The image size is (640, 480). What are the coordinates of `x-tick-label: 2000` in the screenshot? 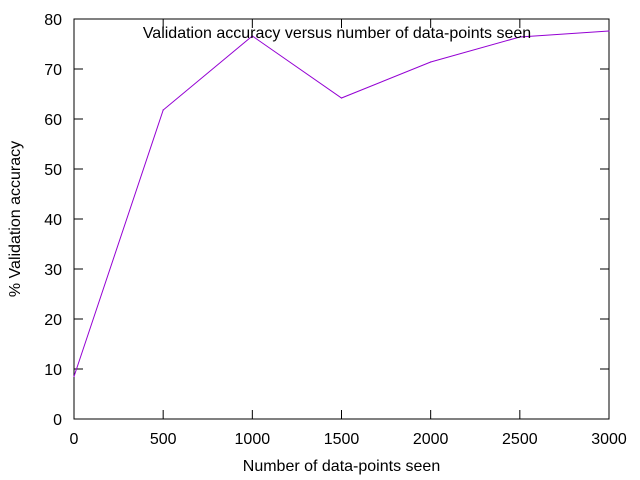 It's located at (431, 439).